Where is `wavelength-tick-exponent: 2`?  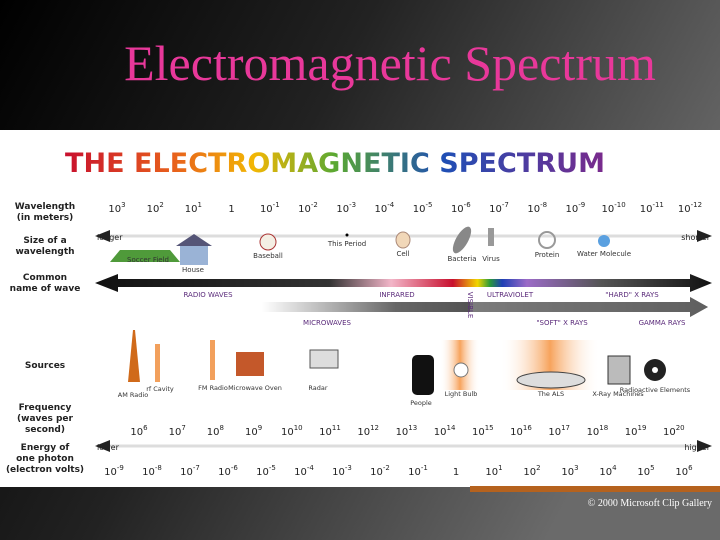
wavelength-tick-exponent: 2 is located at coordinates (161, 205).